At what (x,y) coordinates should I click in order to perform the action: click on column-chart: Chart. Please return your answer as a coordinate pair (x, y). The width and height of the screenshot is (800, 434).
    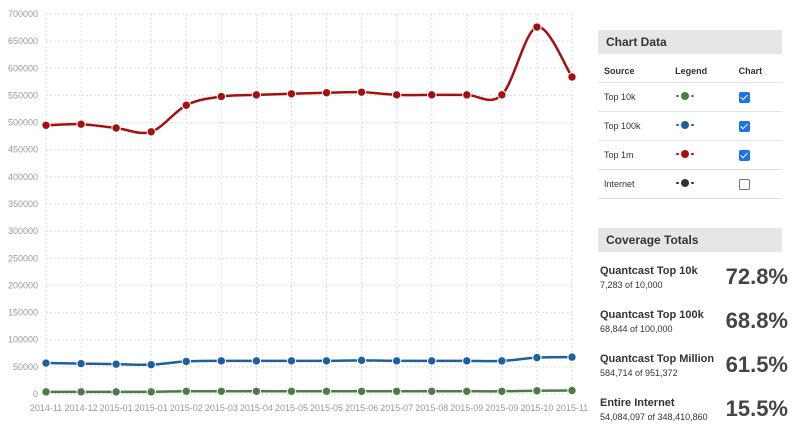
    Looking at the image, I should click on (757, 71).